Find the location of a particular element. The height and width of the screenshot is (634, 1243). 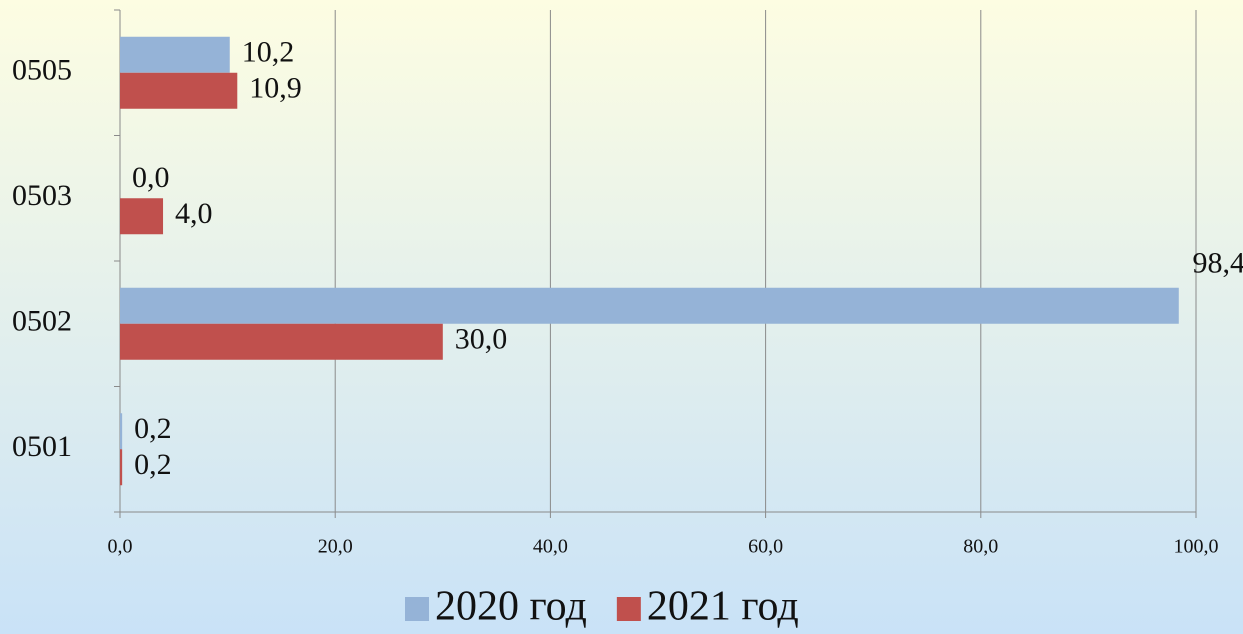

x-tick-label: 40,0 is located at coordinates (550, 547).